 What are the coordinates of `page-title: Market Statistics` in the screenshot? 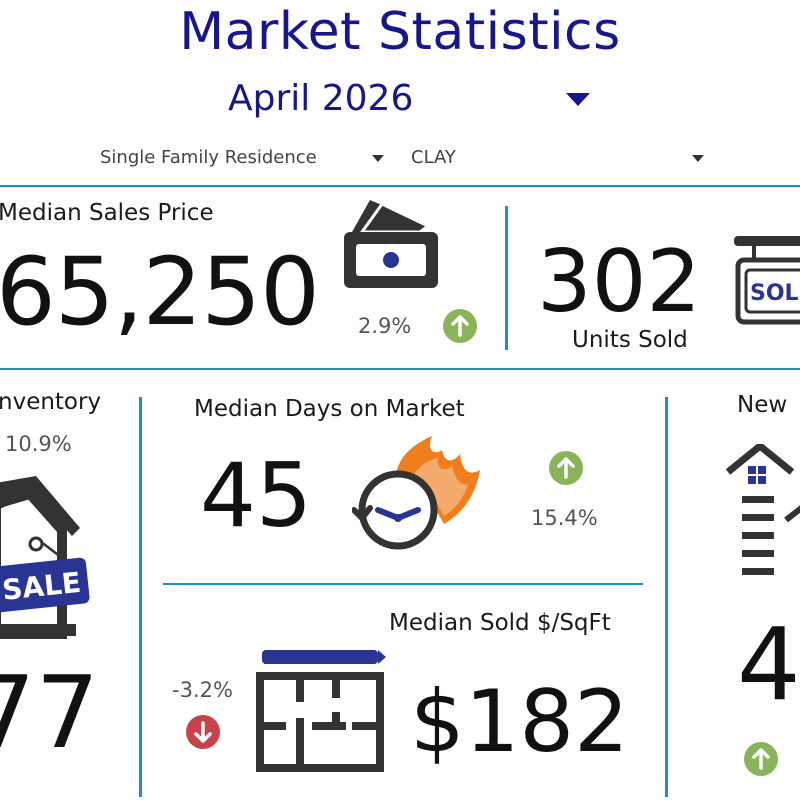 It's located at (400, 32).